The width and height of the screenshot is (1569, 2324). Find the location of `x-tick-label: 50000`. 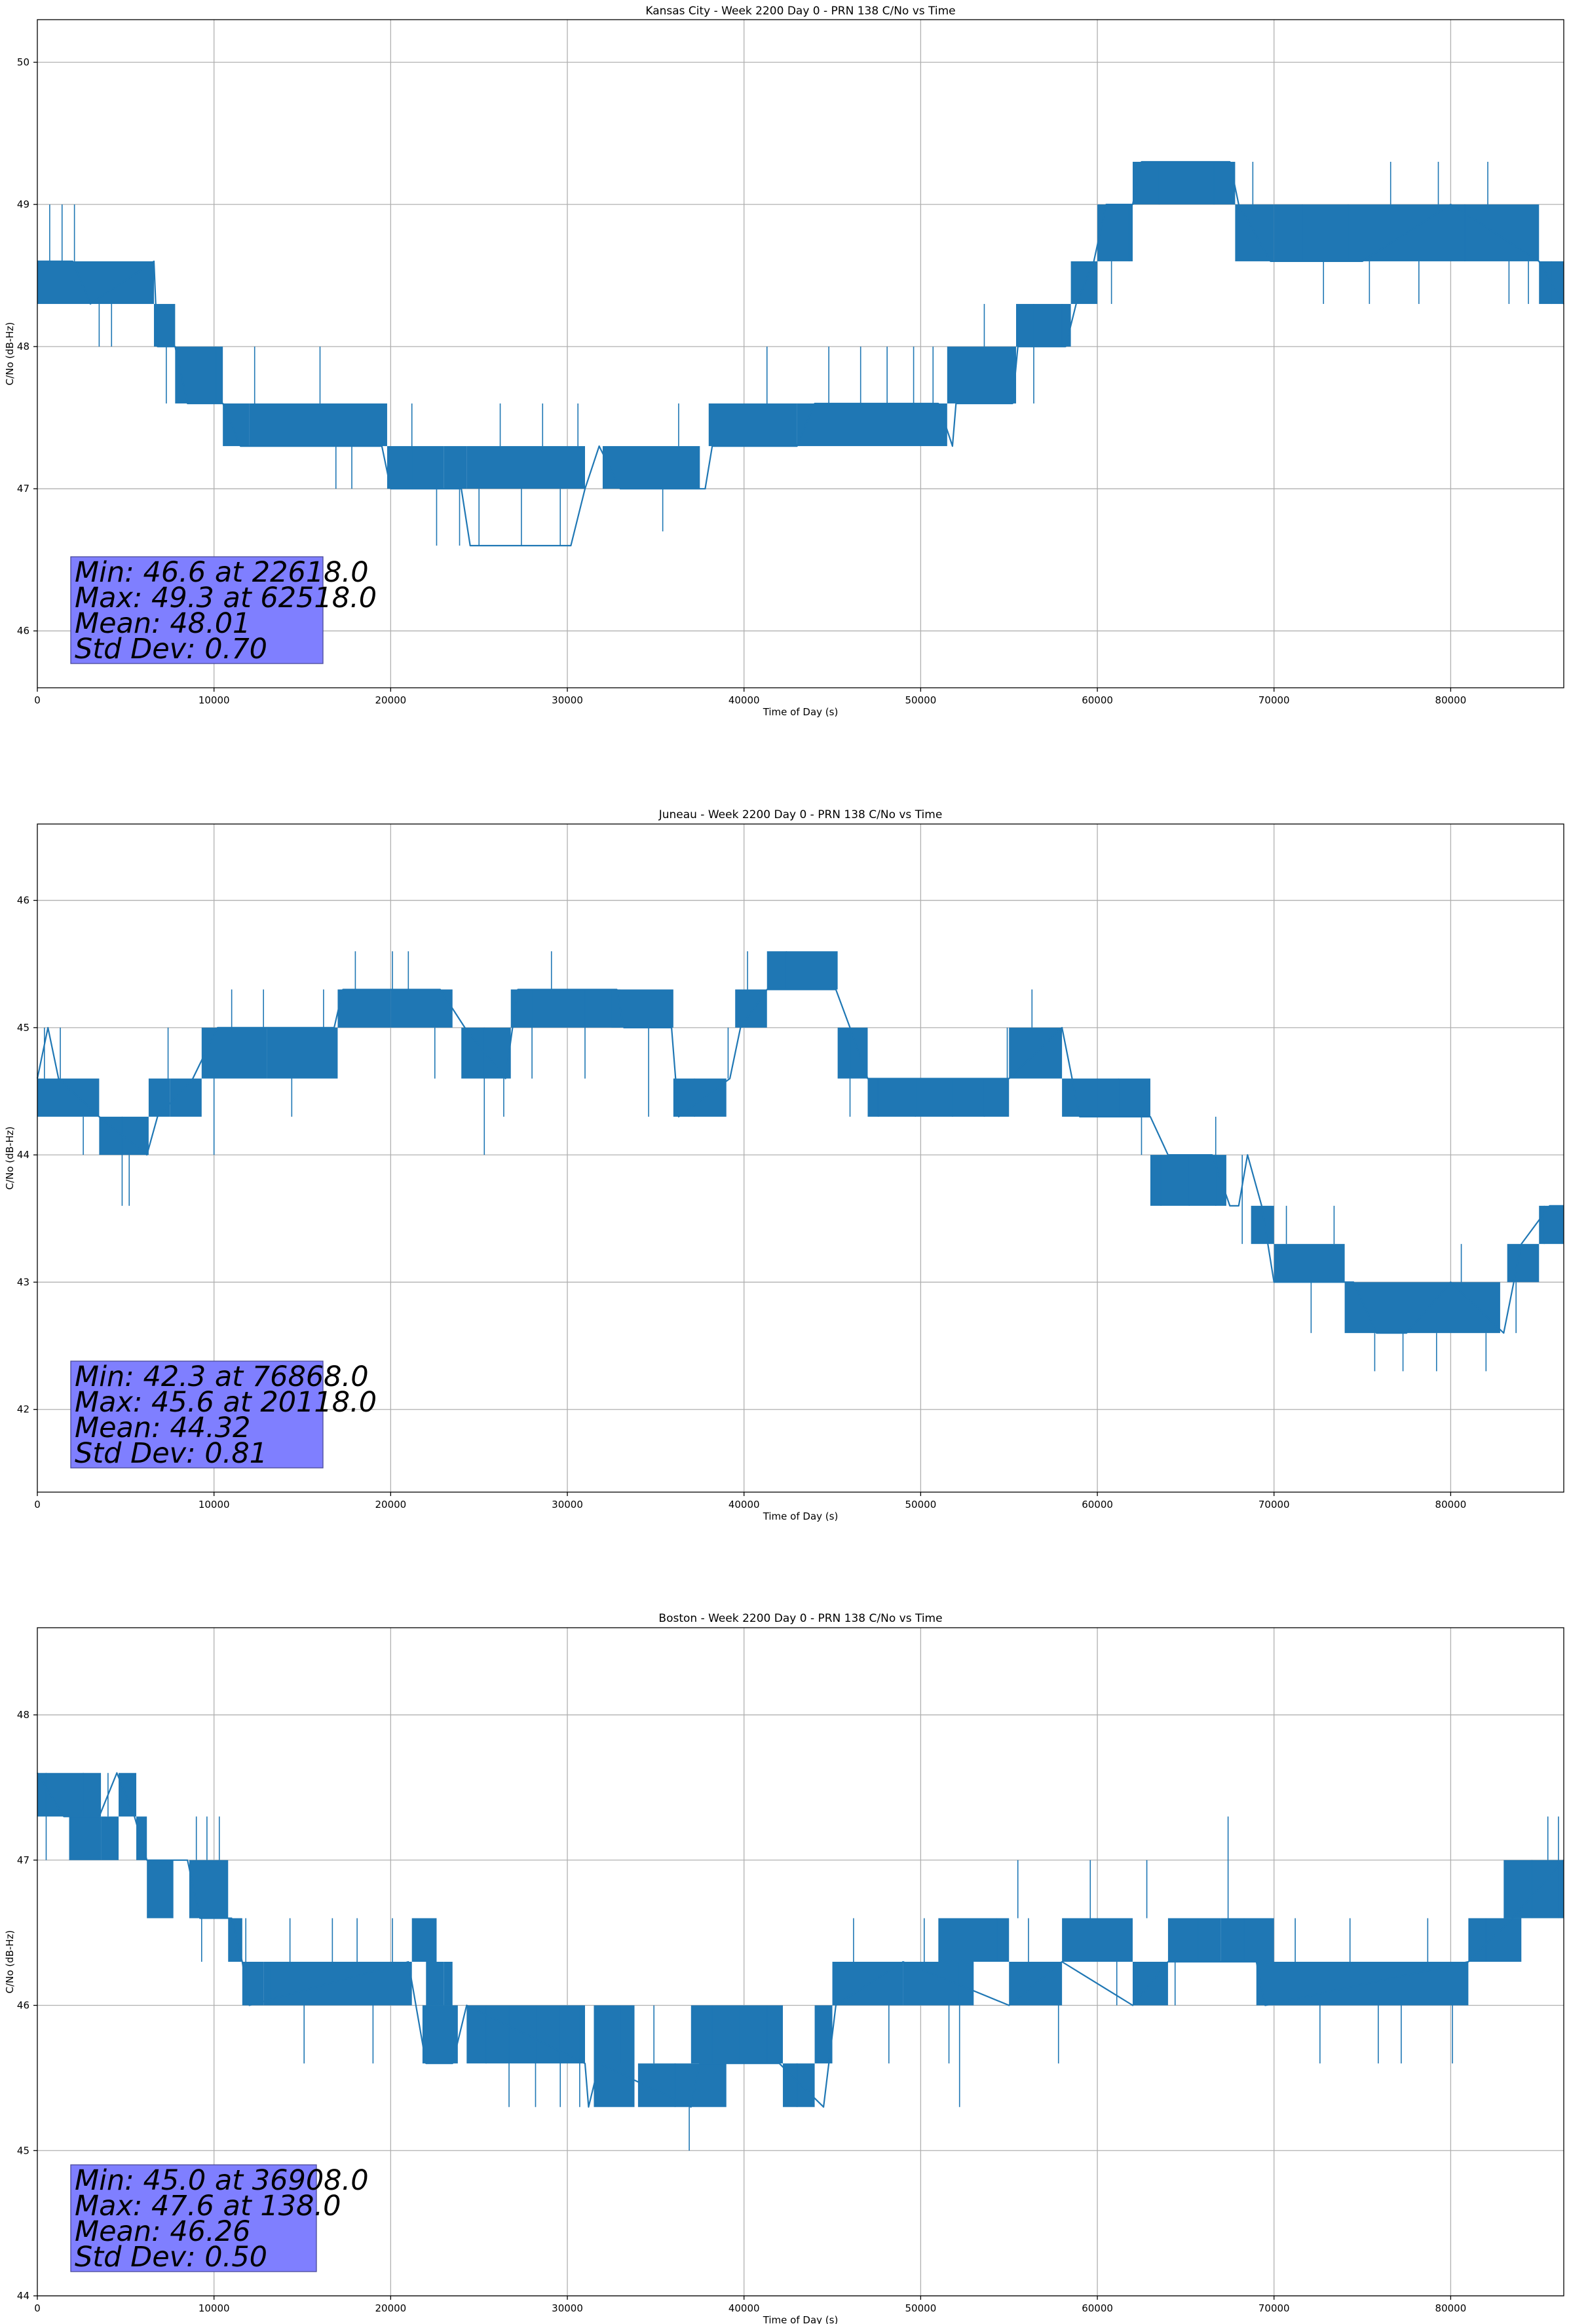

x-tick-label: 50000 is located at coordinates (921, 2308).